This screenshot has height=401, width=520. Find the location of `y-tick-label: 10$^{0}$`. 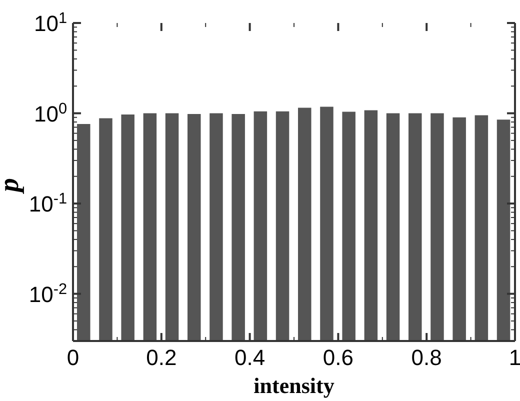

y-tick-label: 10$^{0}$ is located at coordinates (50, 113).